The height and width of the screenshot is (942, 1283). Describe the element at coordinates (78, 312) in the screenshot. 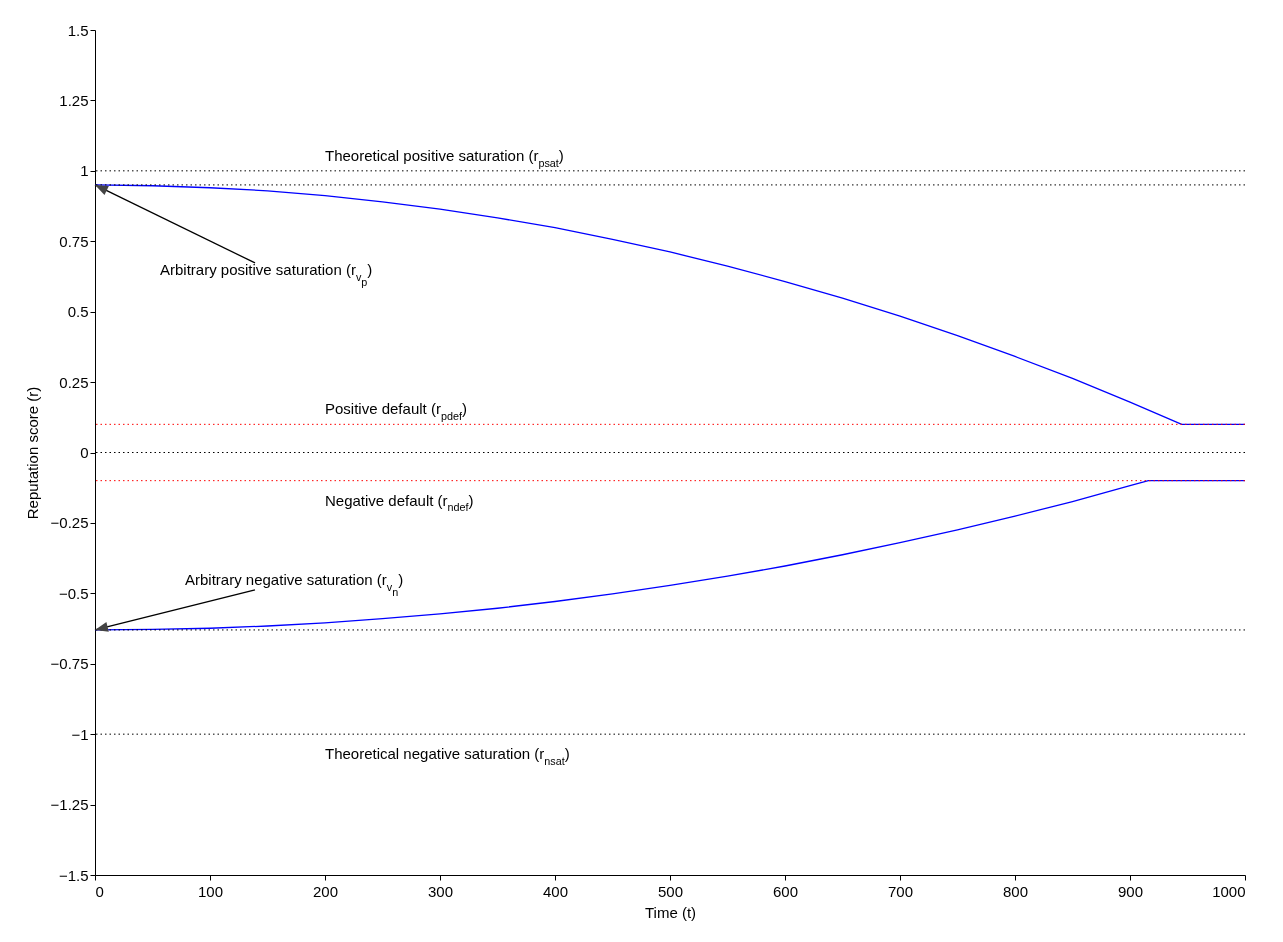

I see `y-tick-label: 0.5` at that location.